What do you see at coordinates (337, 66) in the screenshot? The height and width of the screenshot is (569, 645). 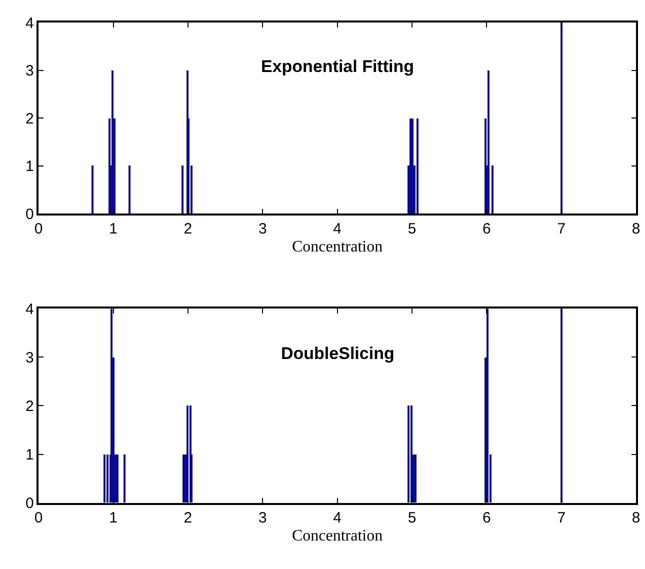 I see `text: Exponential Fitting` at bounding box center [337, 66].